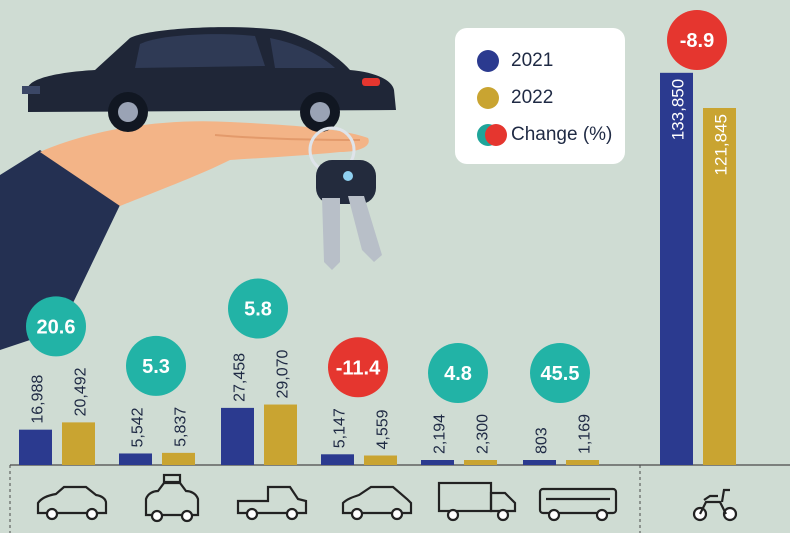 The height and width of the screenshot is (533, 790). I want to click on value-label-2021-3: 5,147, so click(340, 428).